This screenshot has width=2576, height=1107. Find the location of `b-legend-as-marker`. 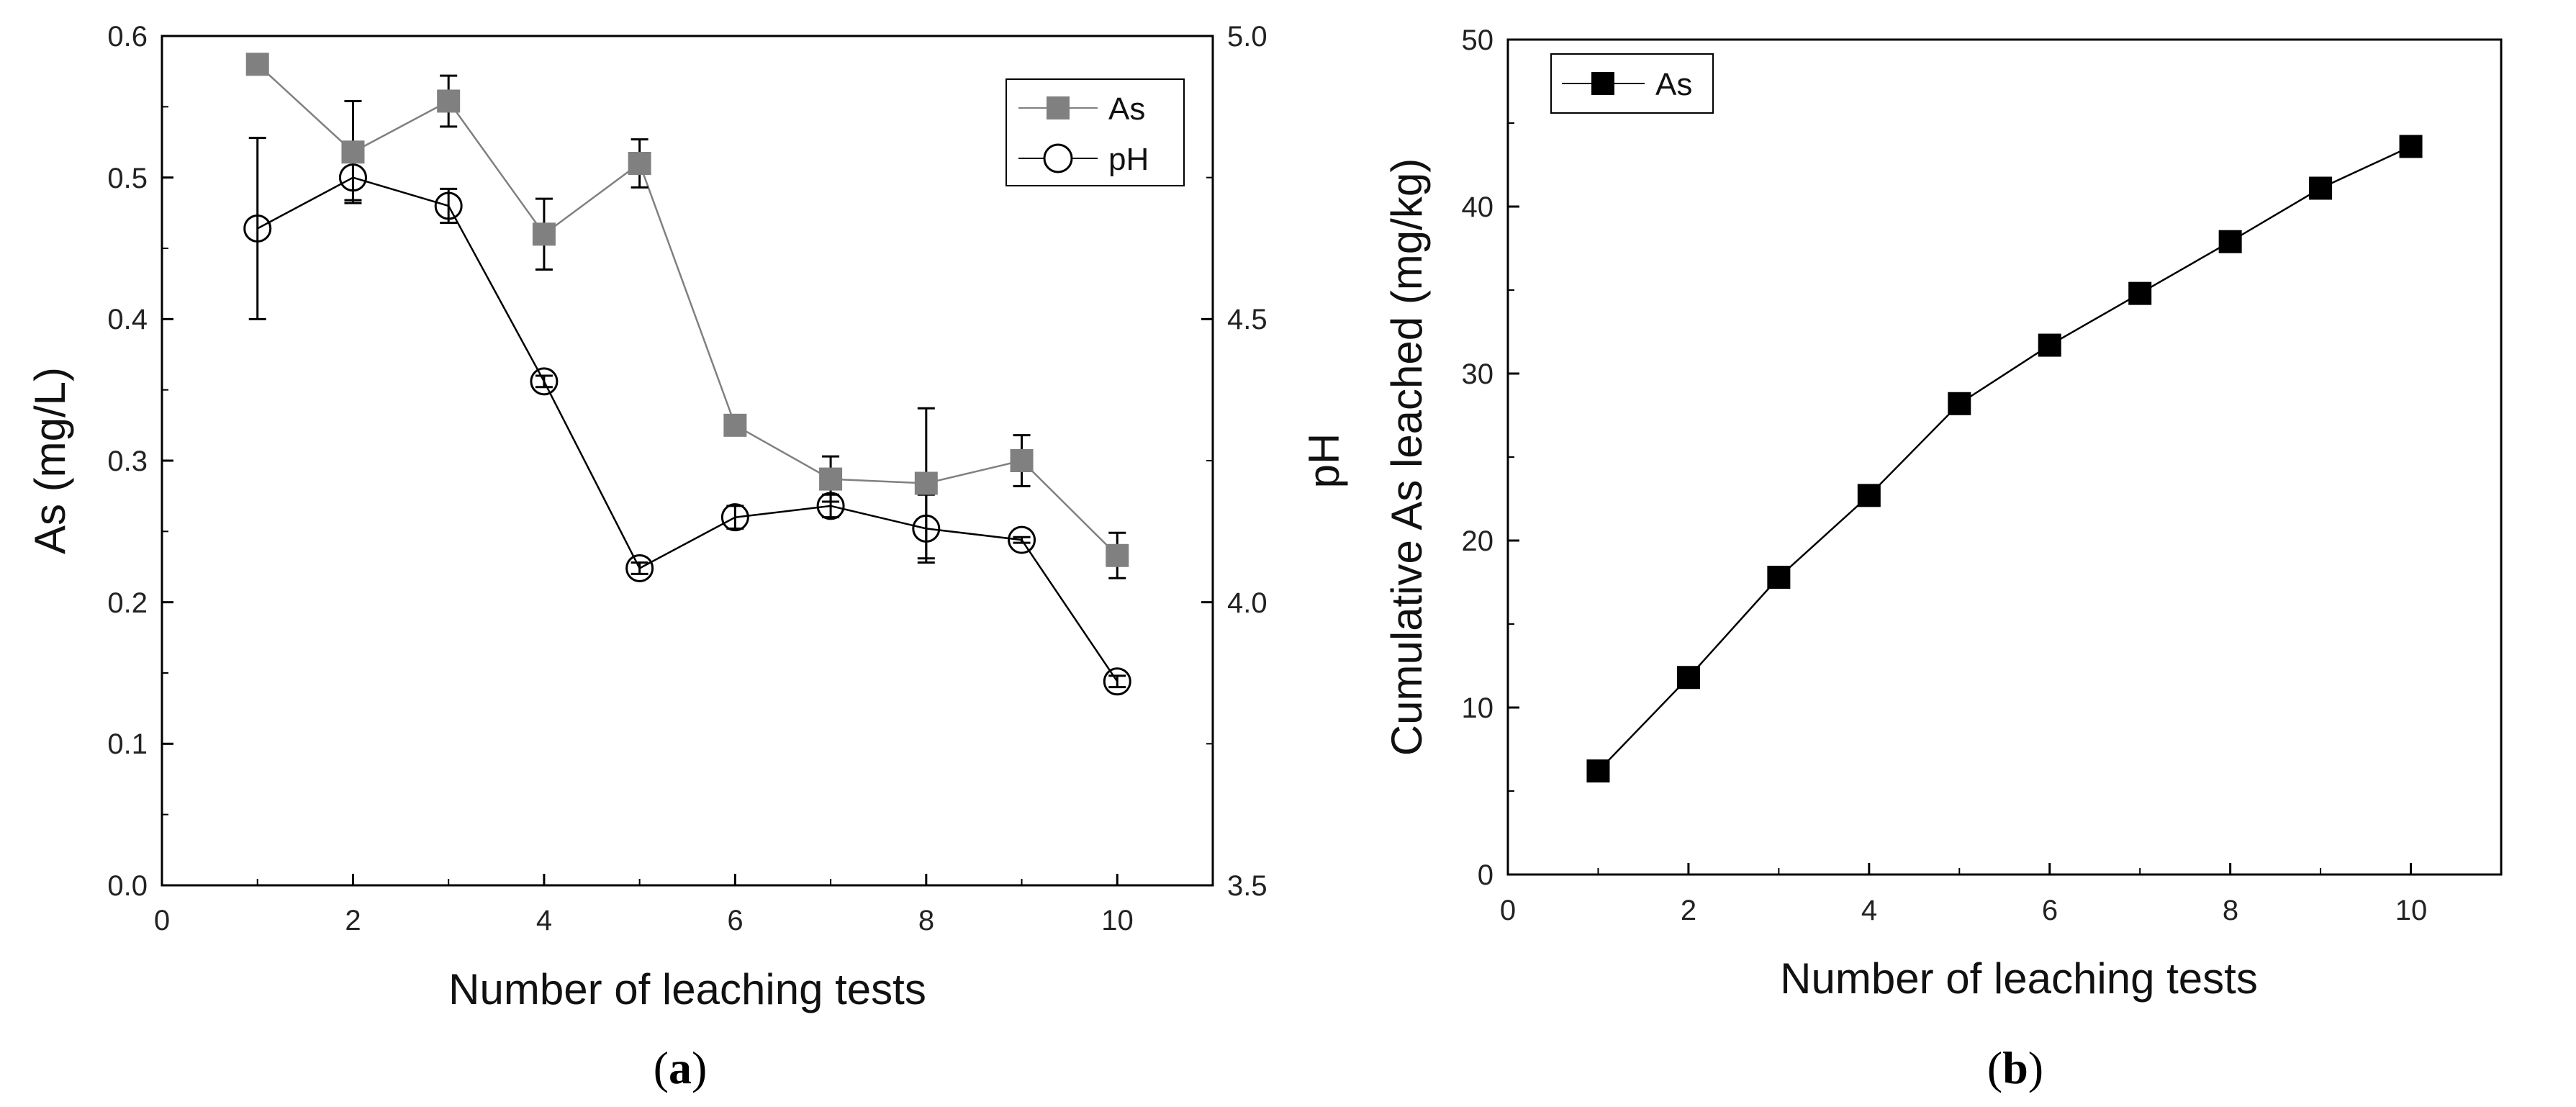

b-legend-as-marker is located at coordinates (1603, 83).